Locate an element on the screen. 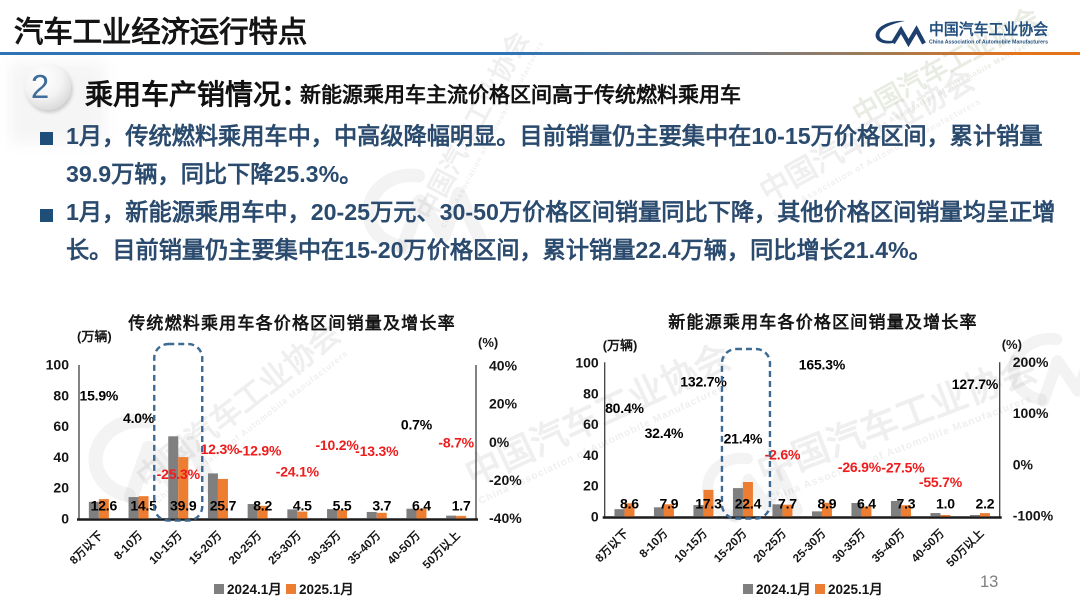 The width and height of the screenshot is (1080, 607). svg-text: 200% is located at coordinates (1031, 362).